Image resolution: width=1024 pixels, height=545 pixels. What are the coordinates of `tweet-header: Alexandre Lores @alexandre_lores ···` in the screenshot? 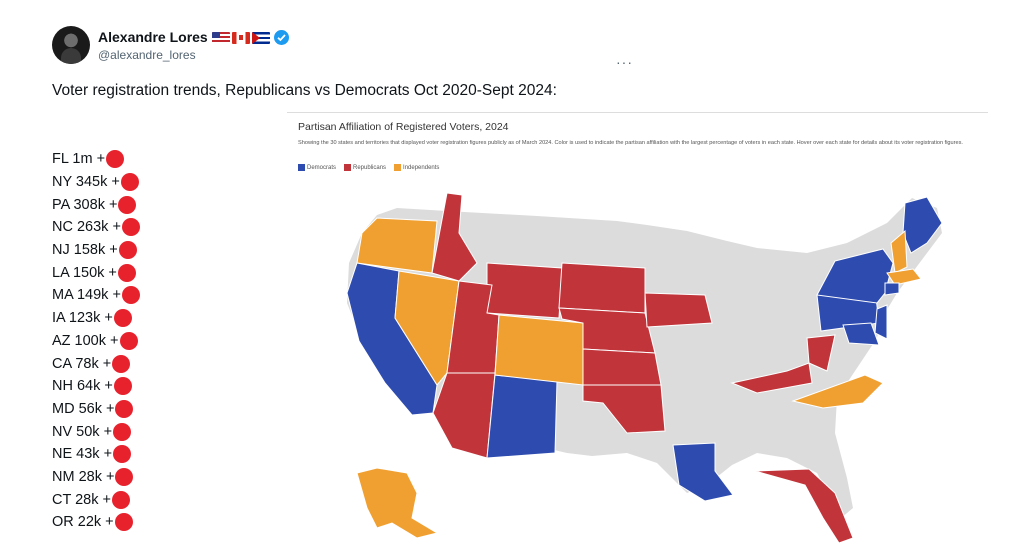 It's located at (342, 48).